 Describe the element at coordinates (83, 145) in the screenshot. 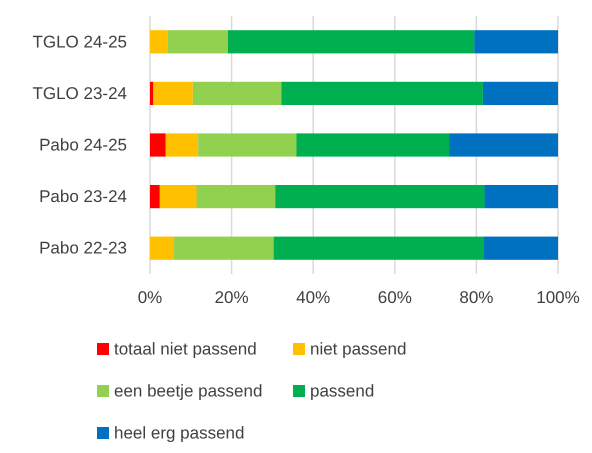

I see `y-tick-label: Pabo 24-25` at that location.